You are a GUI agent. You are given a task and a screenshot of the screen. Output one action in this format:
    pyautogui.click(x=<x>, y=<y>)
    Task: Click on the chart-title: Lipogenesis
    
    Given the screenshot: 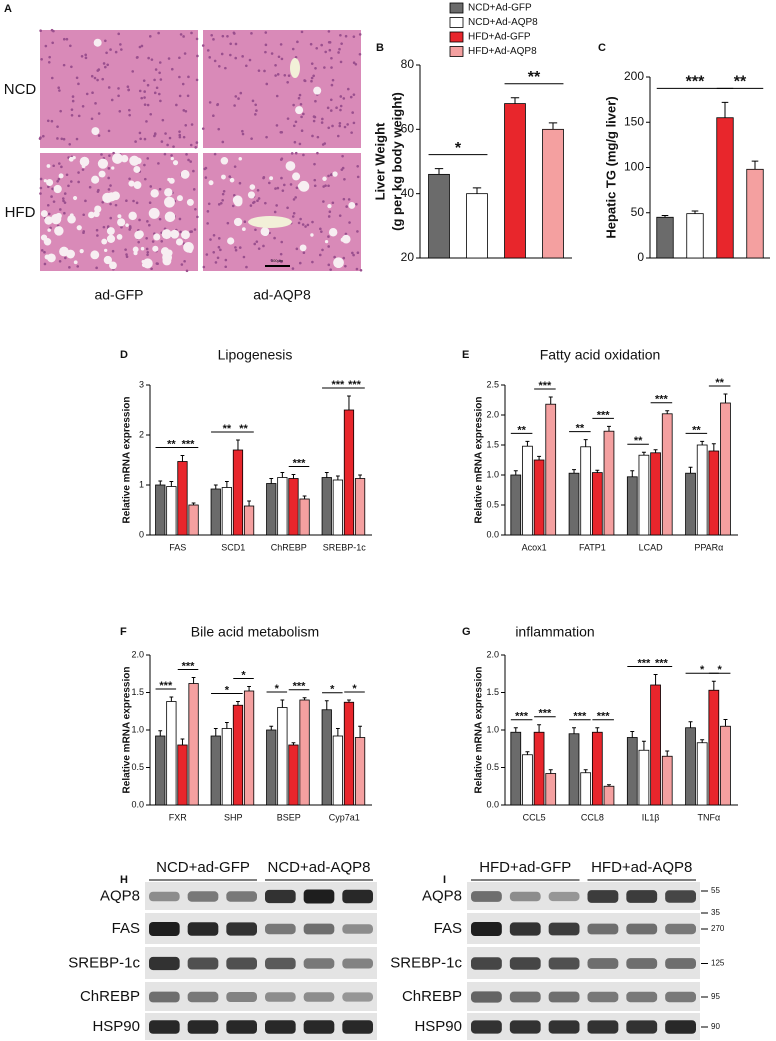 What is the action you would take?
    pyautogui.click(x=255, y=355)
    